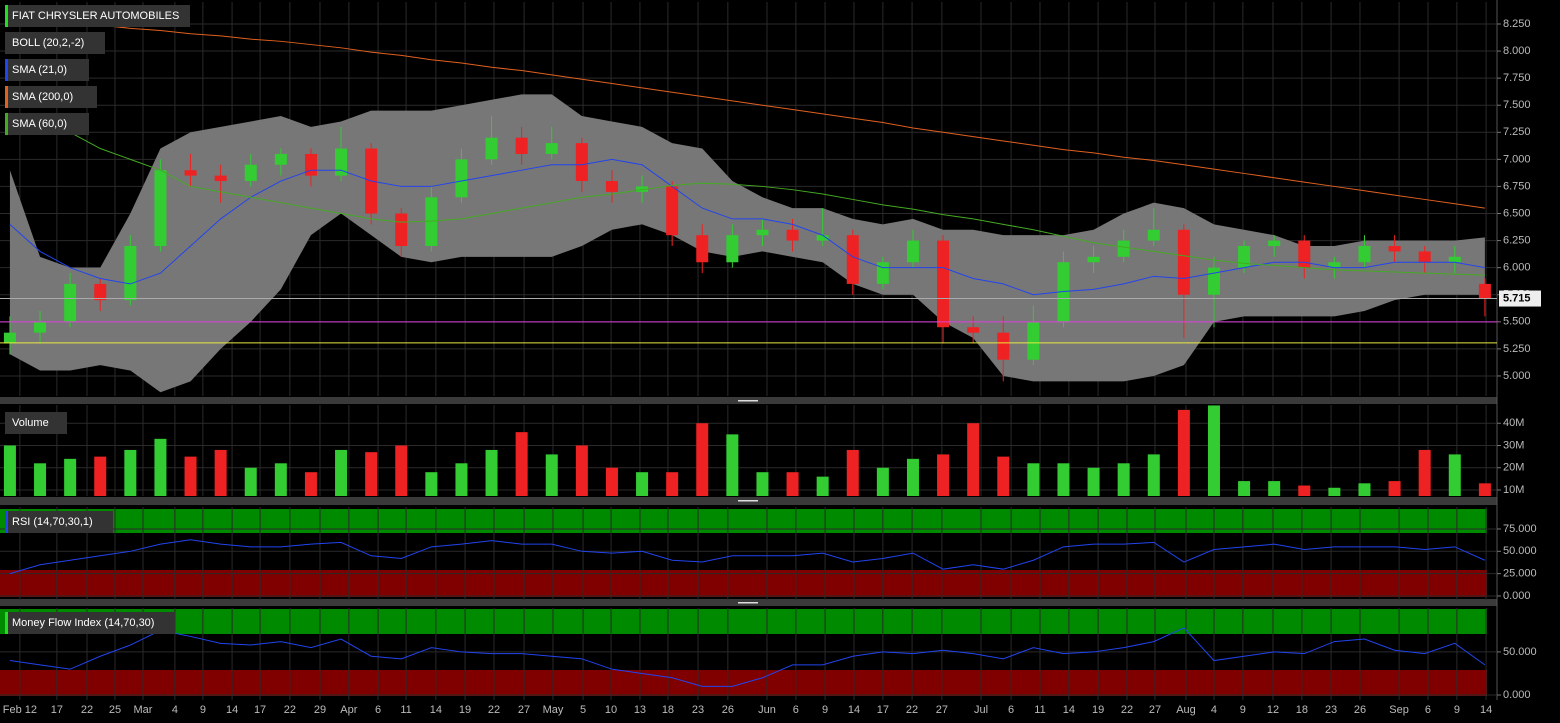 Image resolution: width=1560 pixels, height=723 pixels. I want to click on x-tick-label: 25, so click(115, 710).